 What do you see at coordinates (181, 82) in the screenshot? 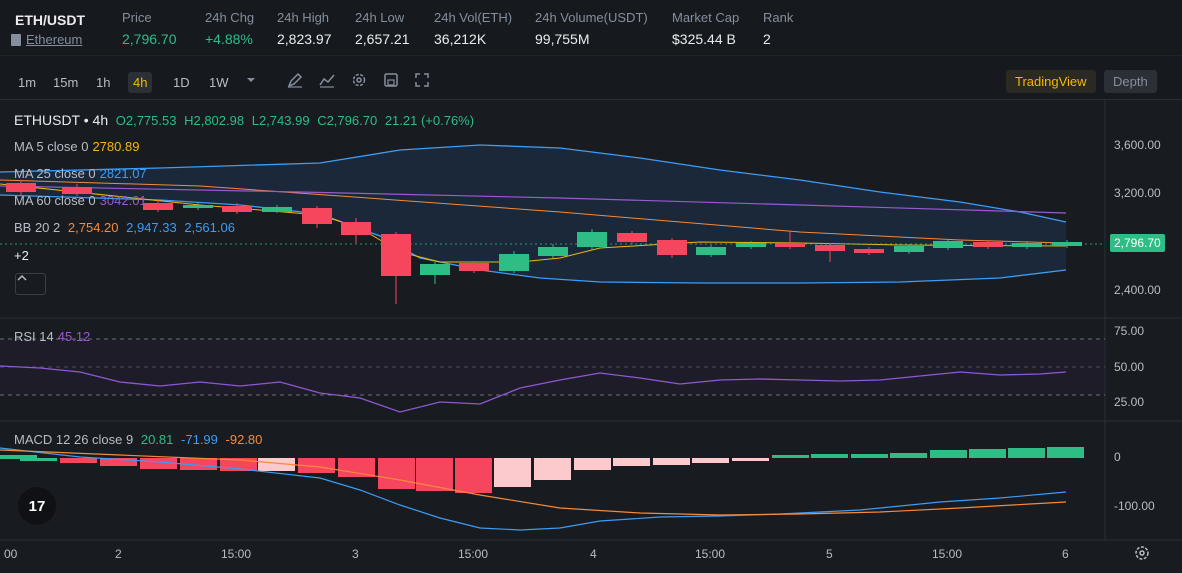
I see `interval-1d: 1D` at bounding box center [181, 82].